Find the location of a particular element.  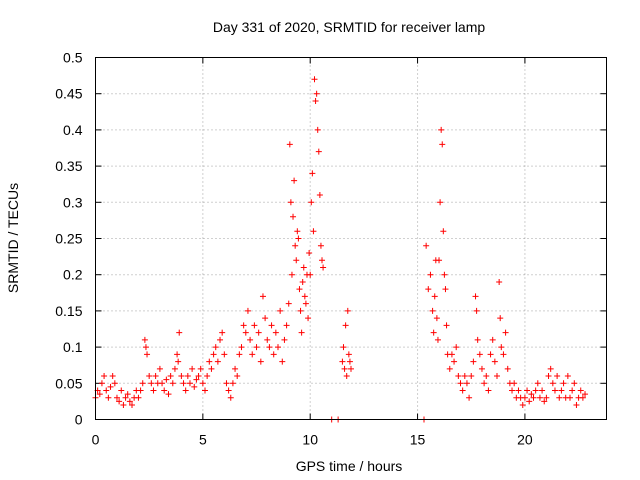

x-tick-label: 15 is located at coordinates (418, 440).